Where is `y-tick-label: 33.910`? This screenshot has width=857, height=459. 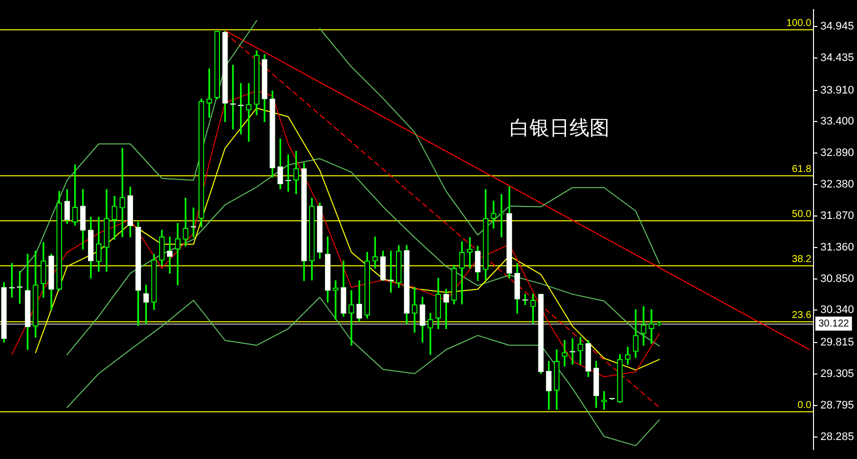 y-tick-label: 33.910 is located at coordinates (837, 90).